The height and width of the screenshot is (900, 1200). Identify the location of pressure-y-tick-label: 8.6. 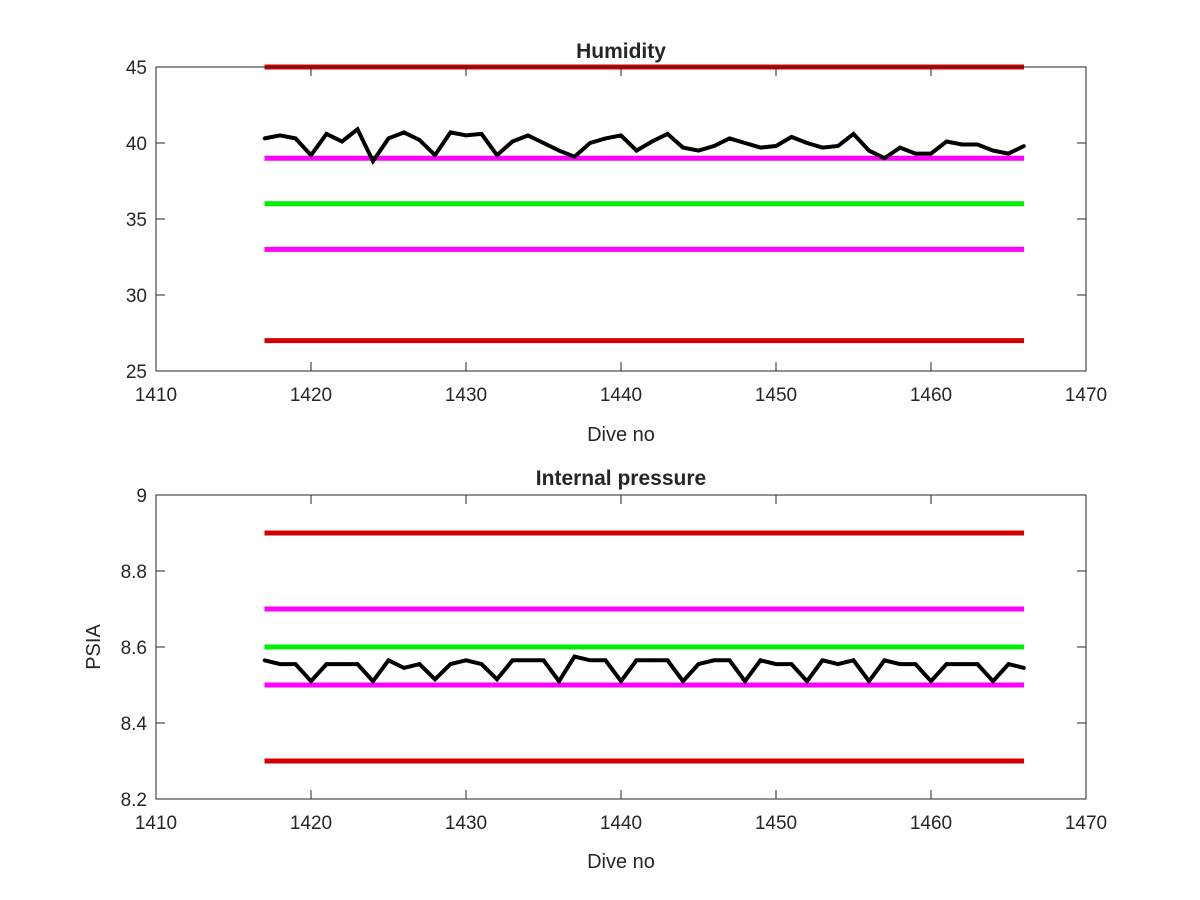
(134, 648).